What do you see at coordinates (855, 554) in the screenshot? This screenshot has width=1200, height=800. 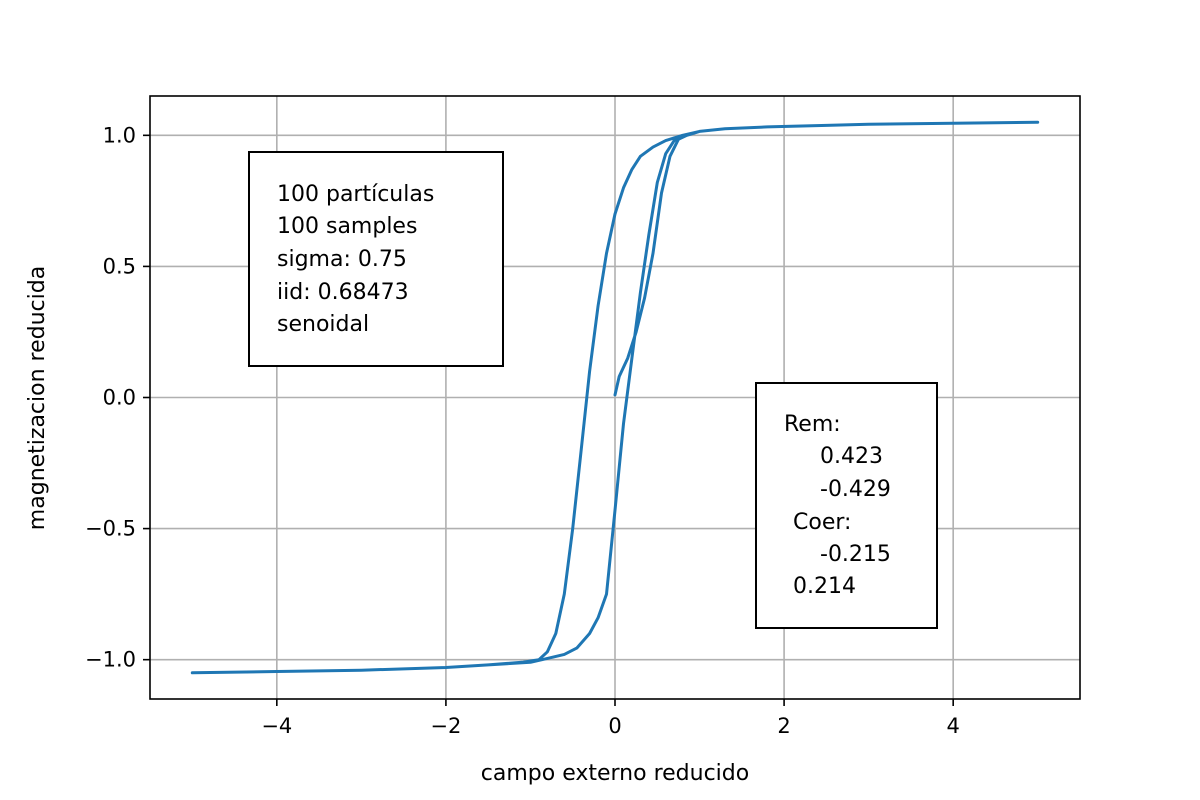 I see `coer-value-negative: -0.215` at bounding box center [855, 554].